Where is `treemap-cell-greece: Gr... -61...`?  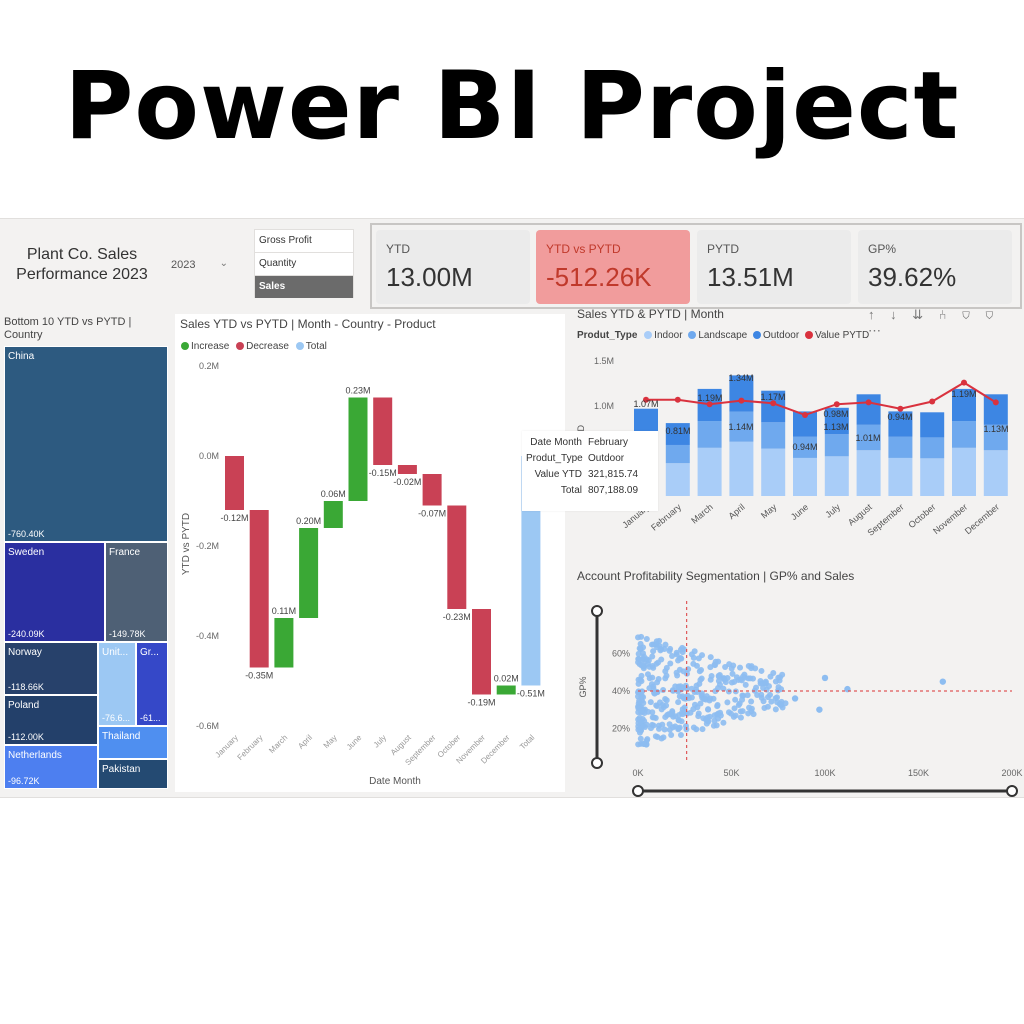 treemap-cell-greece: Gr... -61... is located at coordinates (152, 684).